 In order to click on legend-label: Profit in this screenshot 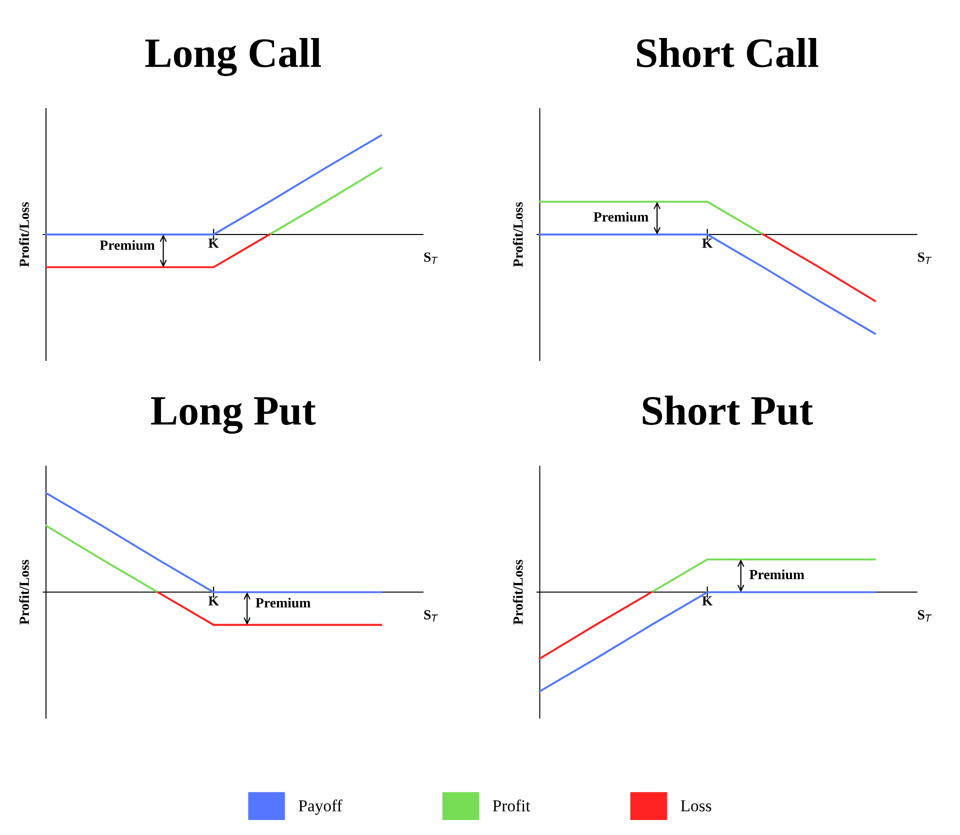, I will do `click(511, 806)`.